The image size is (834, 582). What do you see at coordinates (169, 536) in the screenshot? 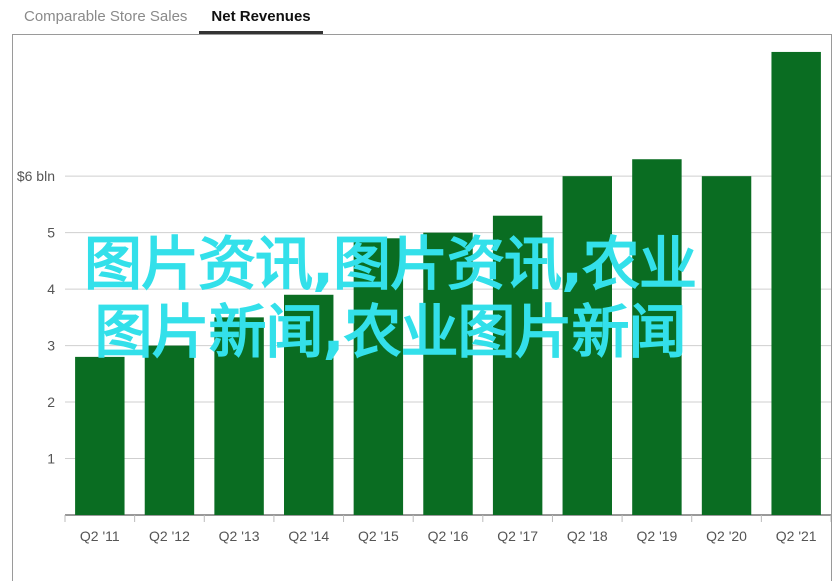
I see `x-tick-label-1: Q2 '12` at bounding box center [169, 536].